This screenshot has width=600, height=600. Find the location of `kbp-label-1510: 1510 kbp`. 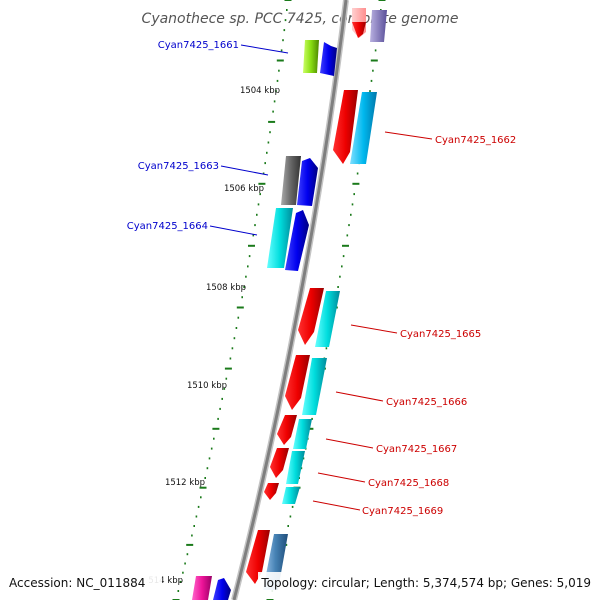

kbp-label-1510: 1510 kbp is located at coordinates (207, 386).